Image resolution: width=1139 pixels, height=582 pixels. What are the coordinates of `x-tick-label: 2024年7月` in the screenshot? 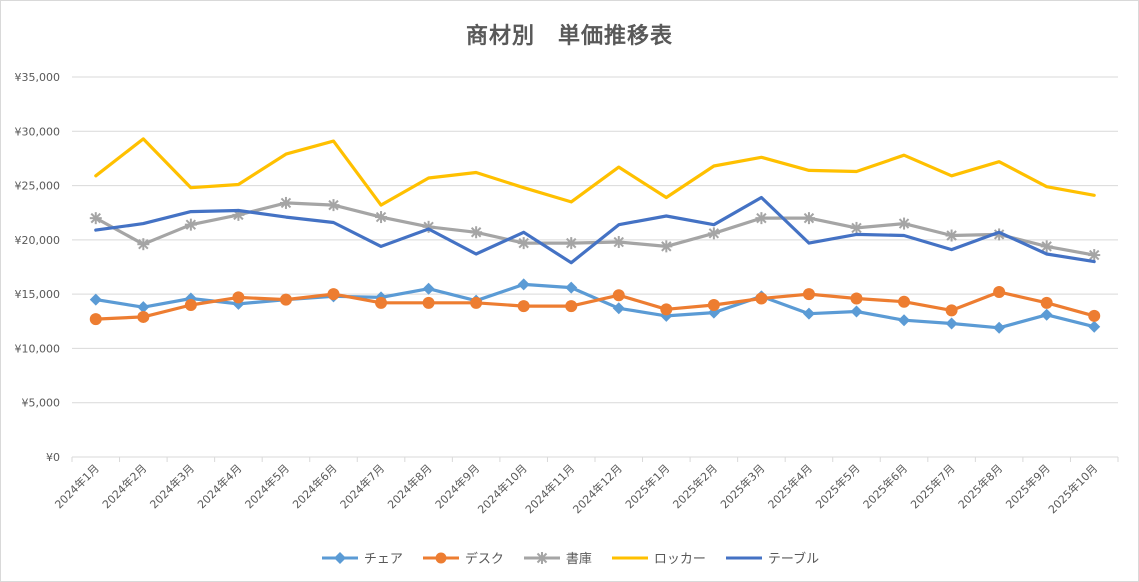 It's located at (362, 486).